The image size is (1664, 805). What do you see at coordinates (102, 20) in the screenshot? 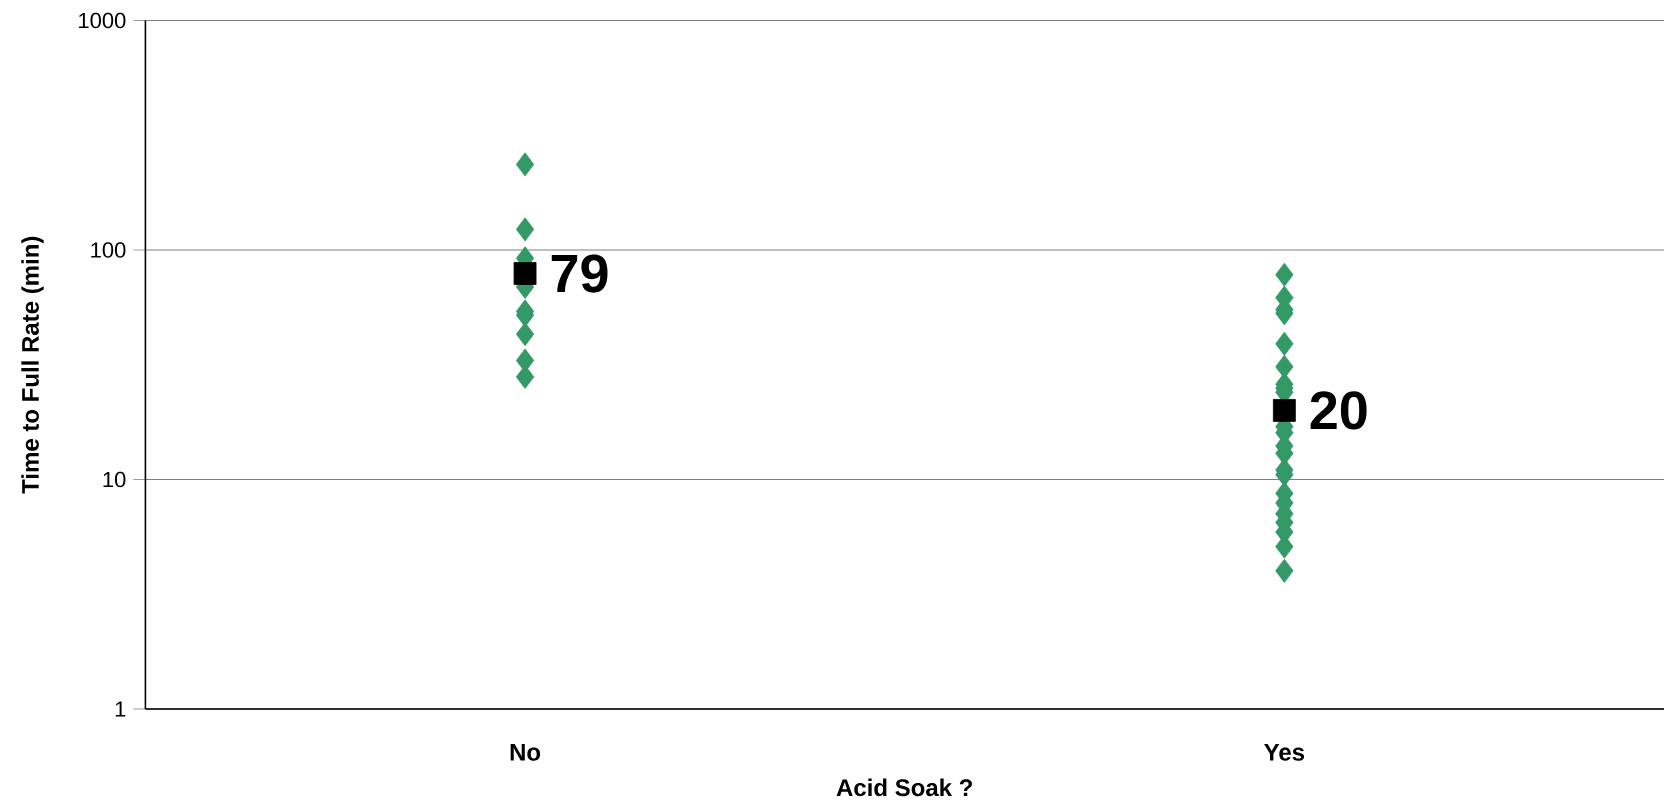
I see `y-tick-label: 1000` at bounding box center [102, 20].